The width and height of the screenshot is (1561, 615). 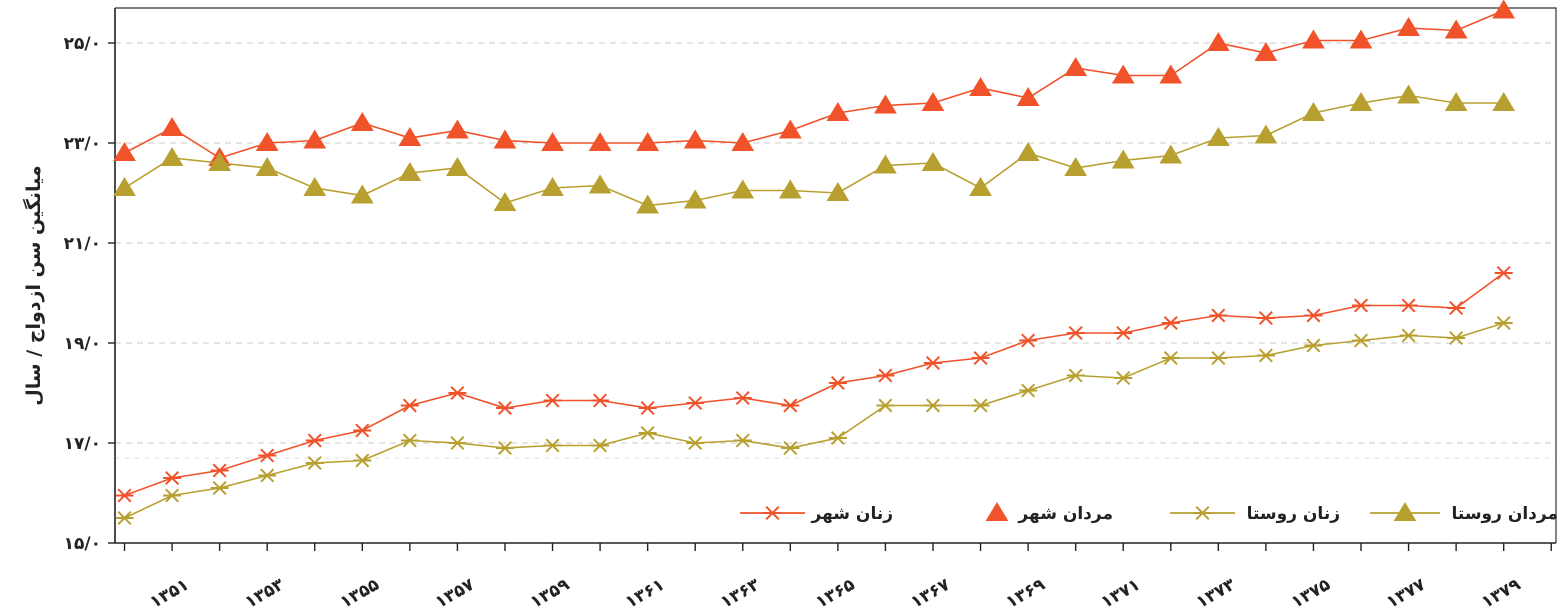 I want to click on legend-item-3: زنان روستا, so click(x=1255, y=514).